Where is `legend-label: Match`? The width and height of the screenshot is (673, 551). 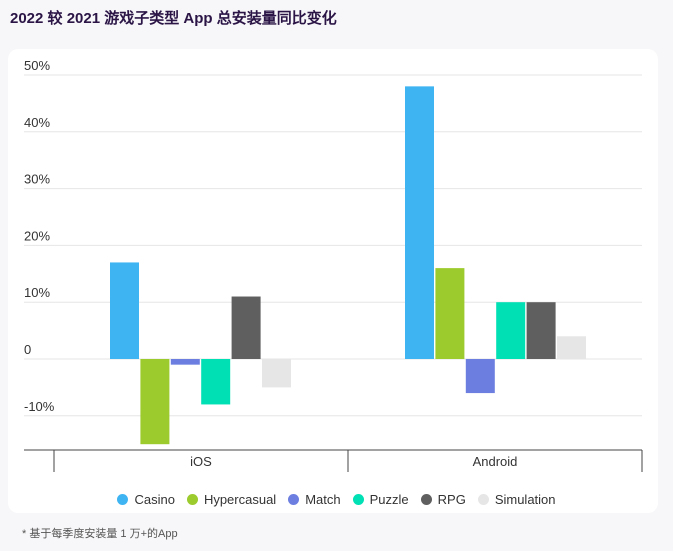
legend-label: Match is located at coordinates (323, 499).